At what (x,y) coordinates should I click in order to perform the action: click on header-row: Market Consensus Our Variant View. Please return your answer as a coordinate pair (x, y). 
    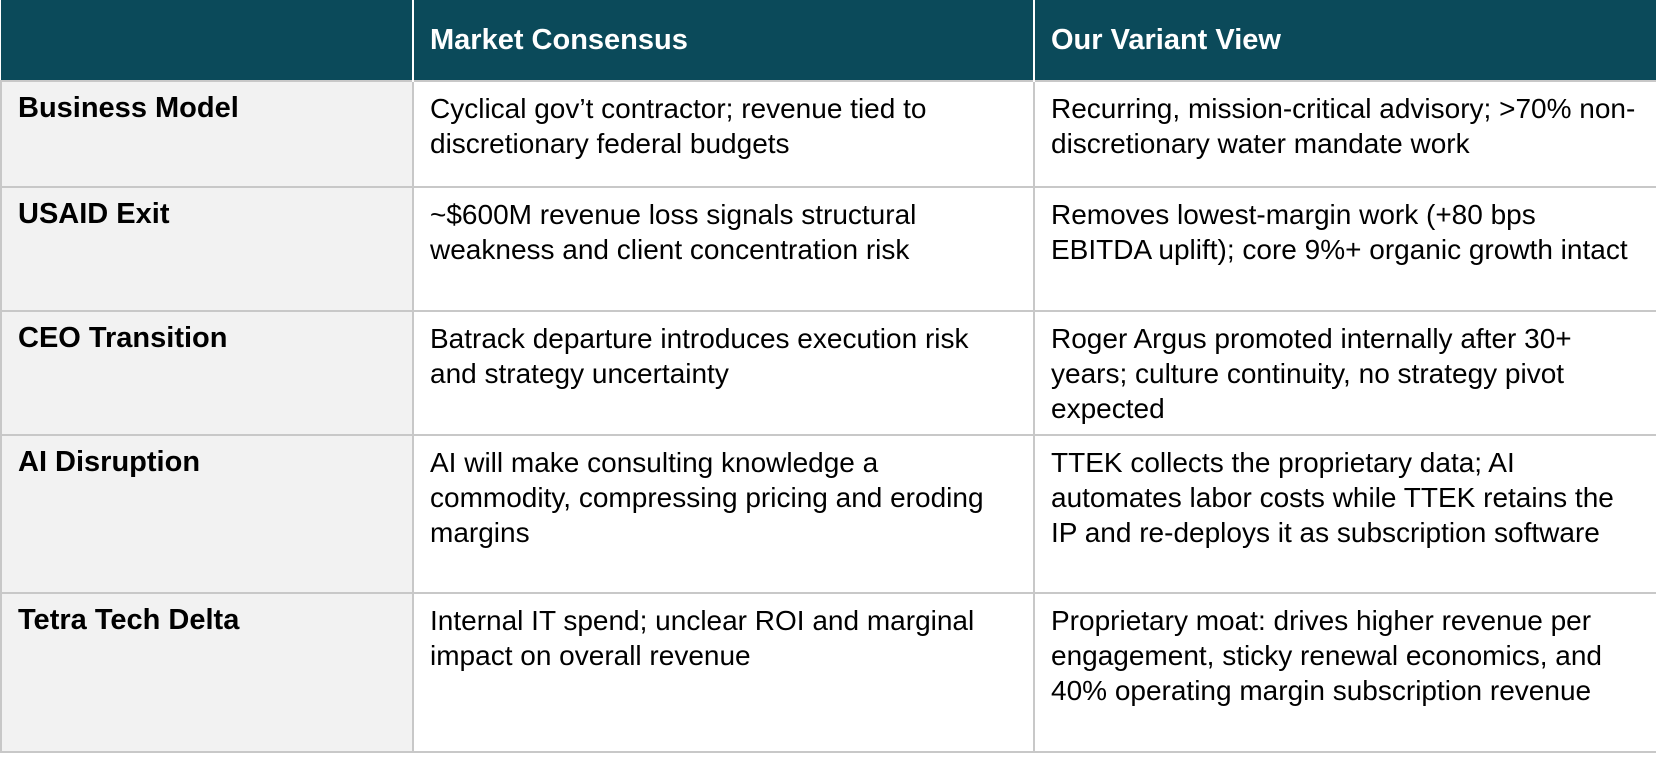
    Looking at the image, I should click on (828, 40).